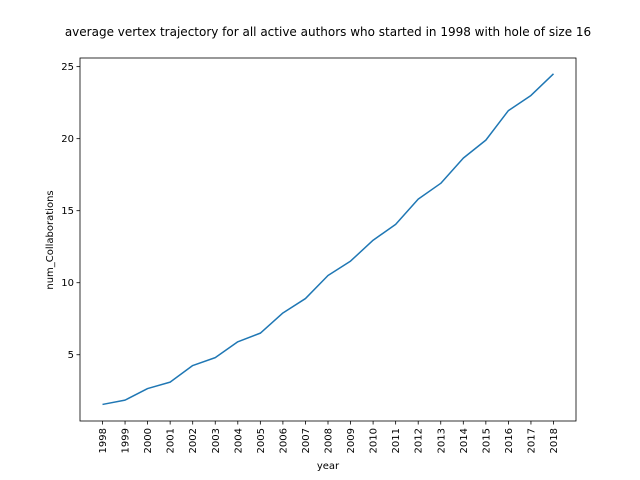 Image resolution: width=640 pixels, height=480 pixels. What do you see at coordinates (396, 440) in the screenshot?
I see `x-tick-label: 2011` at bounding box center [396, 440].